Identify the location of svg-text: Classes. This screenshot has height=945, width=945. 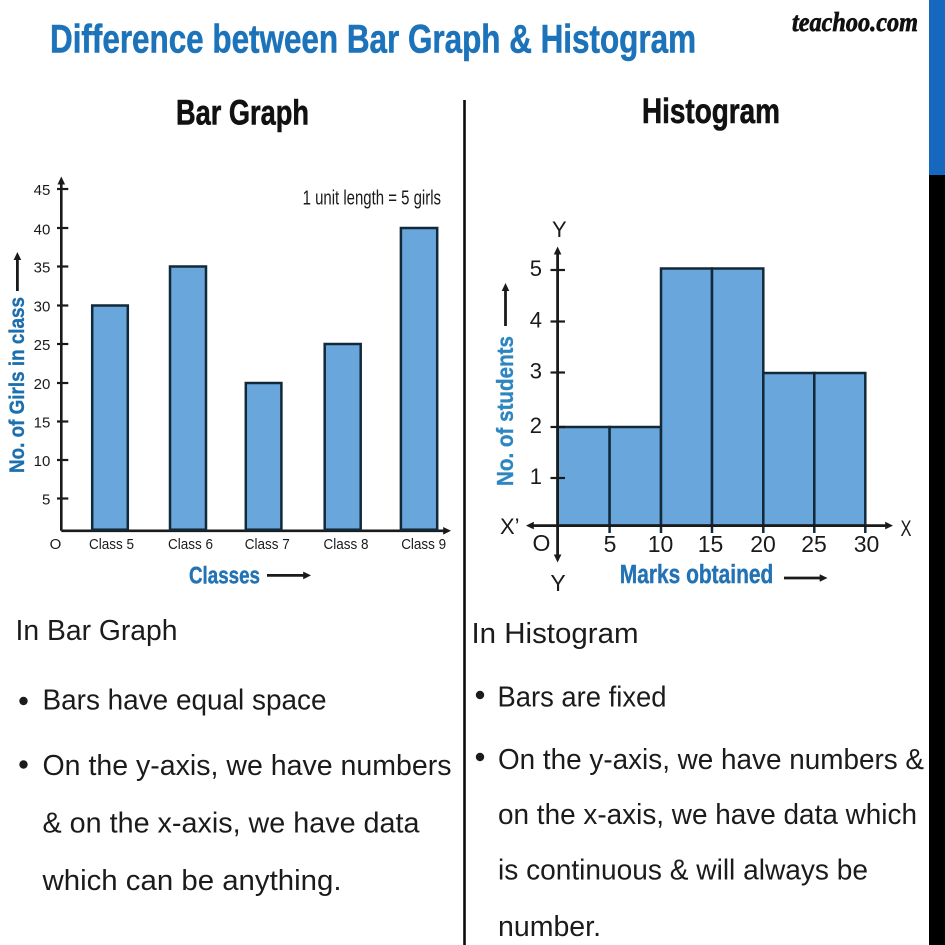
(224, 576).